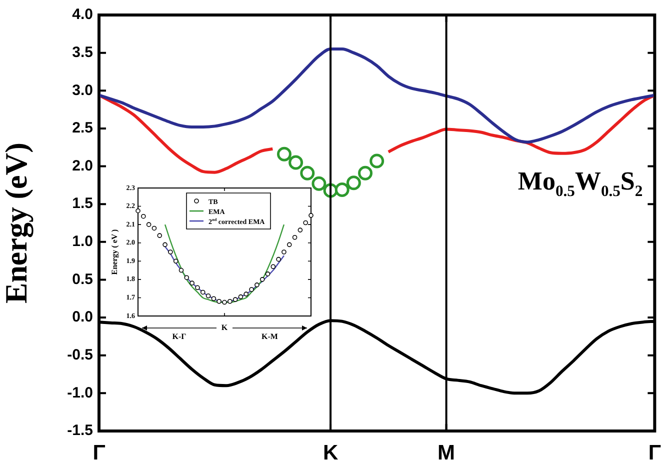 Image resolution: width=671 pixels, height=469 pixels. Describe the element at coordinates (82, 317) in the screenshot. I see `y-tick-label: 0.0` at that location.